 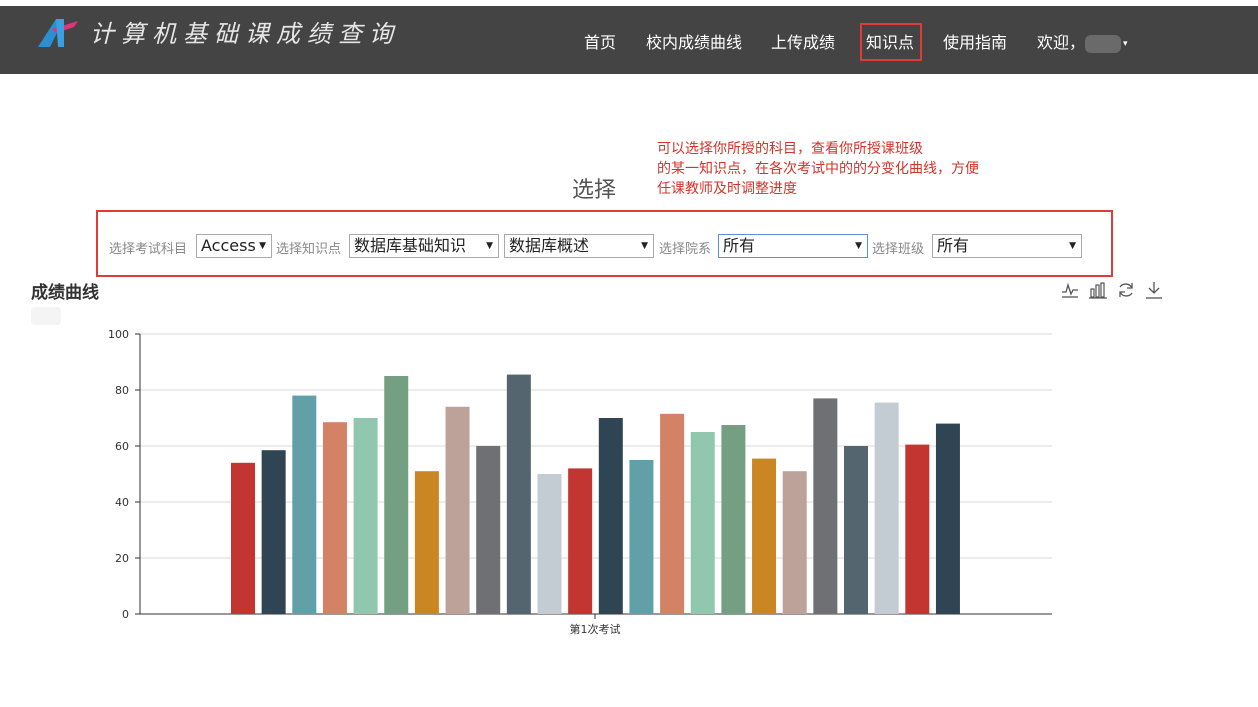 What do you see at coordinates (148, 249) in the screenshot?
I see `subject-label: 选择考试科目` at bounding box center [148, 249].